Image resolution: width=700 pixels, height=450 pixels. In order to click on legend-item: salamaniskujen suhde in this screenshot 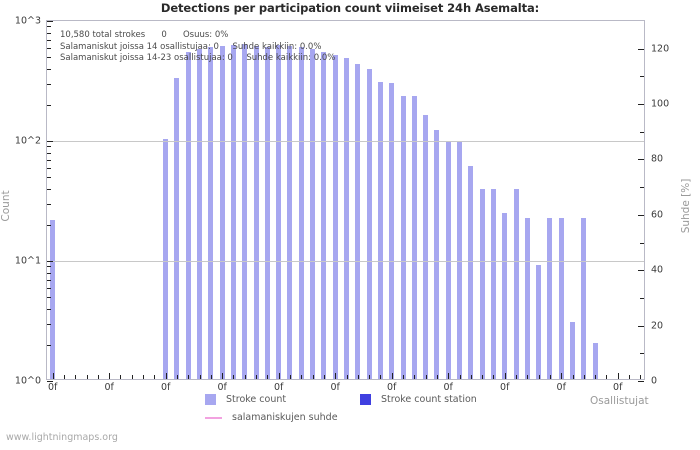, I will do `click(271, 417)`.